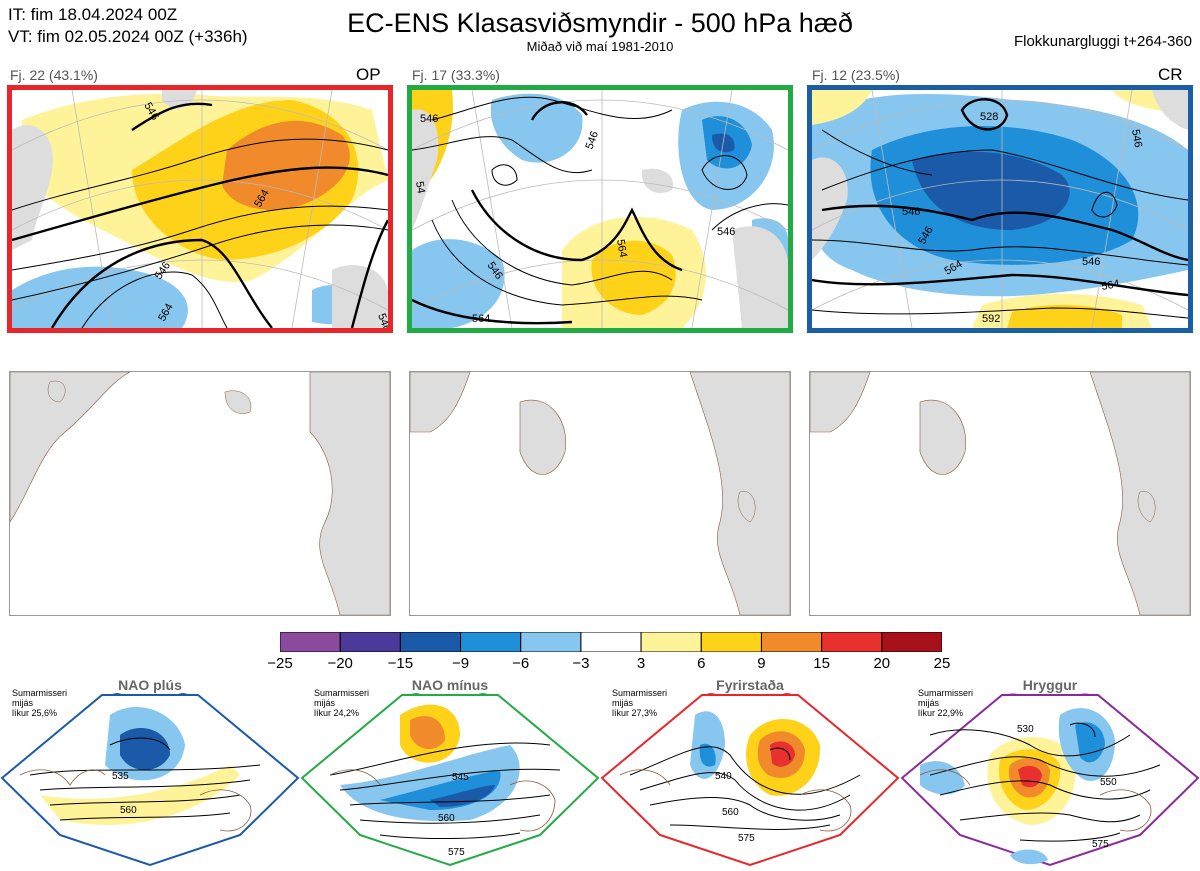 The height and width of the screenshot is (871, 1200). Describe the element at coordinates (600, 23) in the screenshot. I see `page-title: EC-ENS Klasasviðsmyndir - 500 hPa hæð` at that location.